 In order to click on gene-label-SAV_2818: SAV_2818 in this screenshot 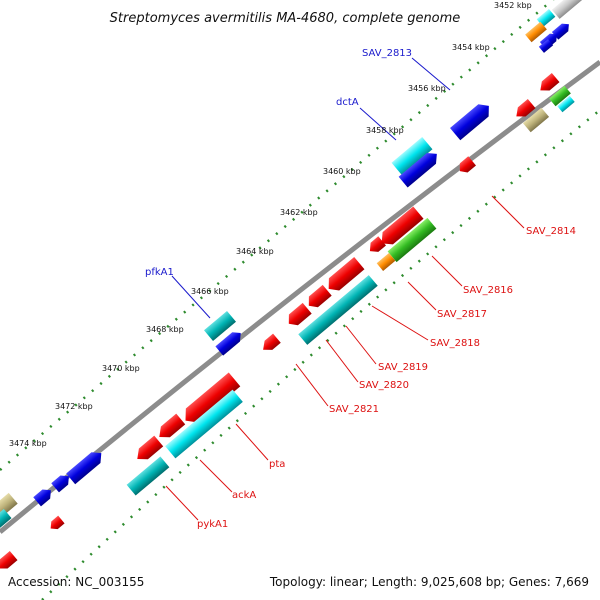, I will do `click(455, 343)`.